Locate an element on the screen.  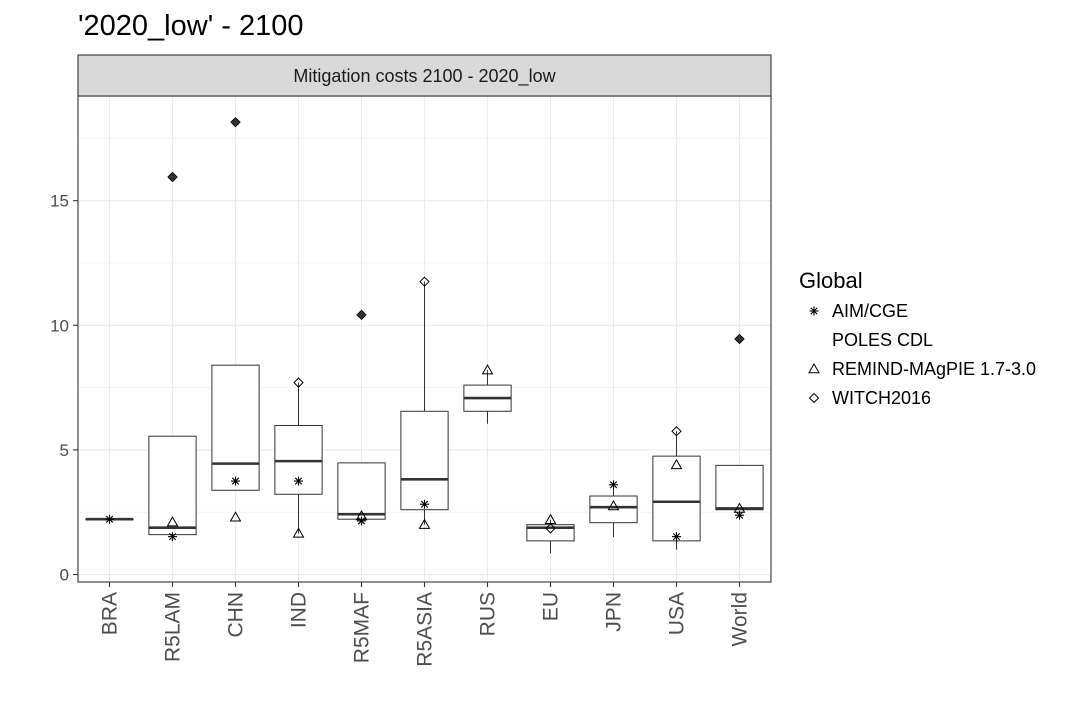
facet-strip is located at coordinates (424, 75).